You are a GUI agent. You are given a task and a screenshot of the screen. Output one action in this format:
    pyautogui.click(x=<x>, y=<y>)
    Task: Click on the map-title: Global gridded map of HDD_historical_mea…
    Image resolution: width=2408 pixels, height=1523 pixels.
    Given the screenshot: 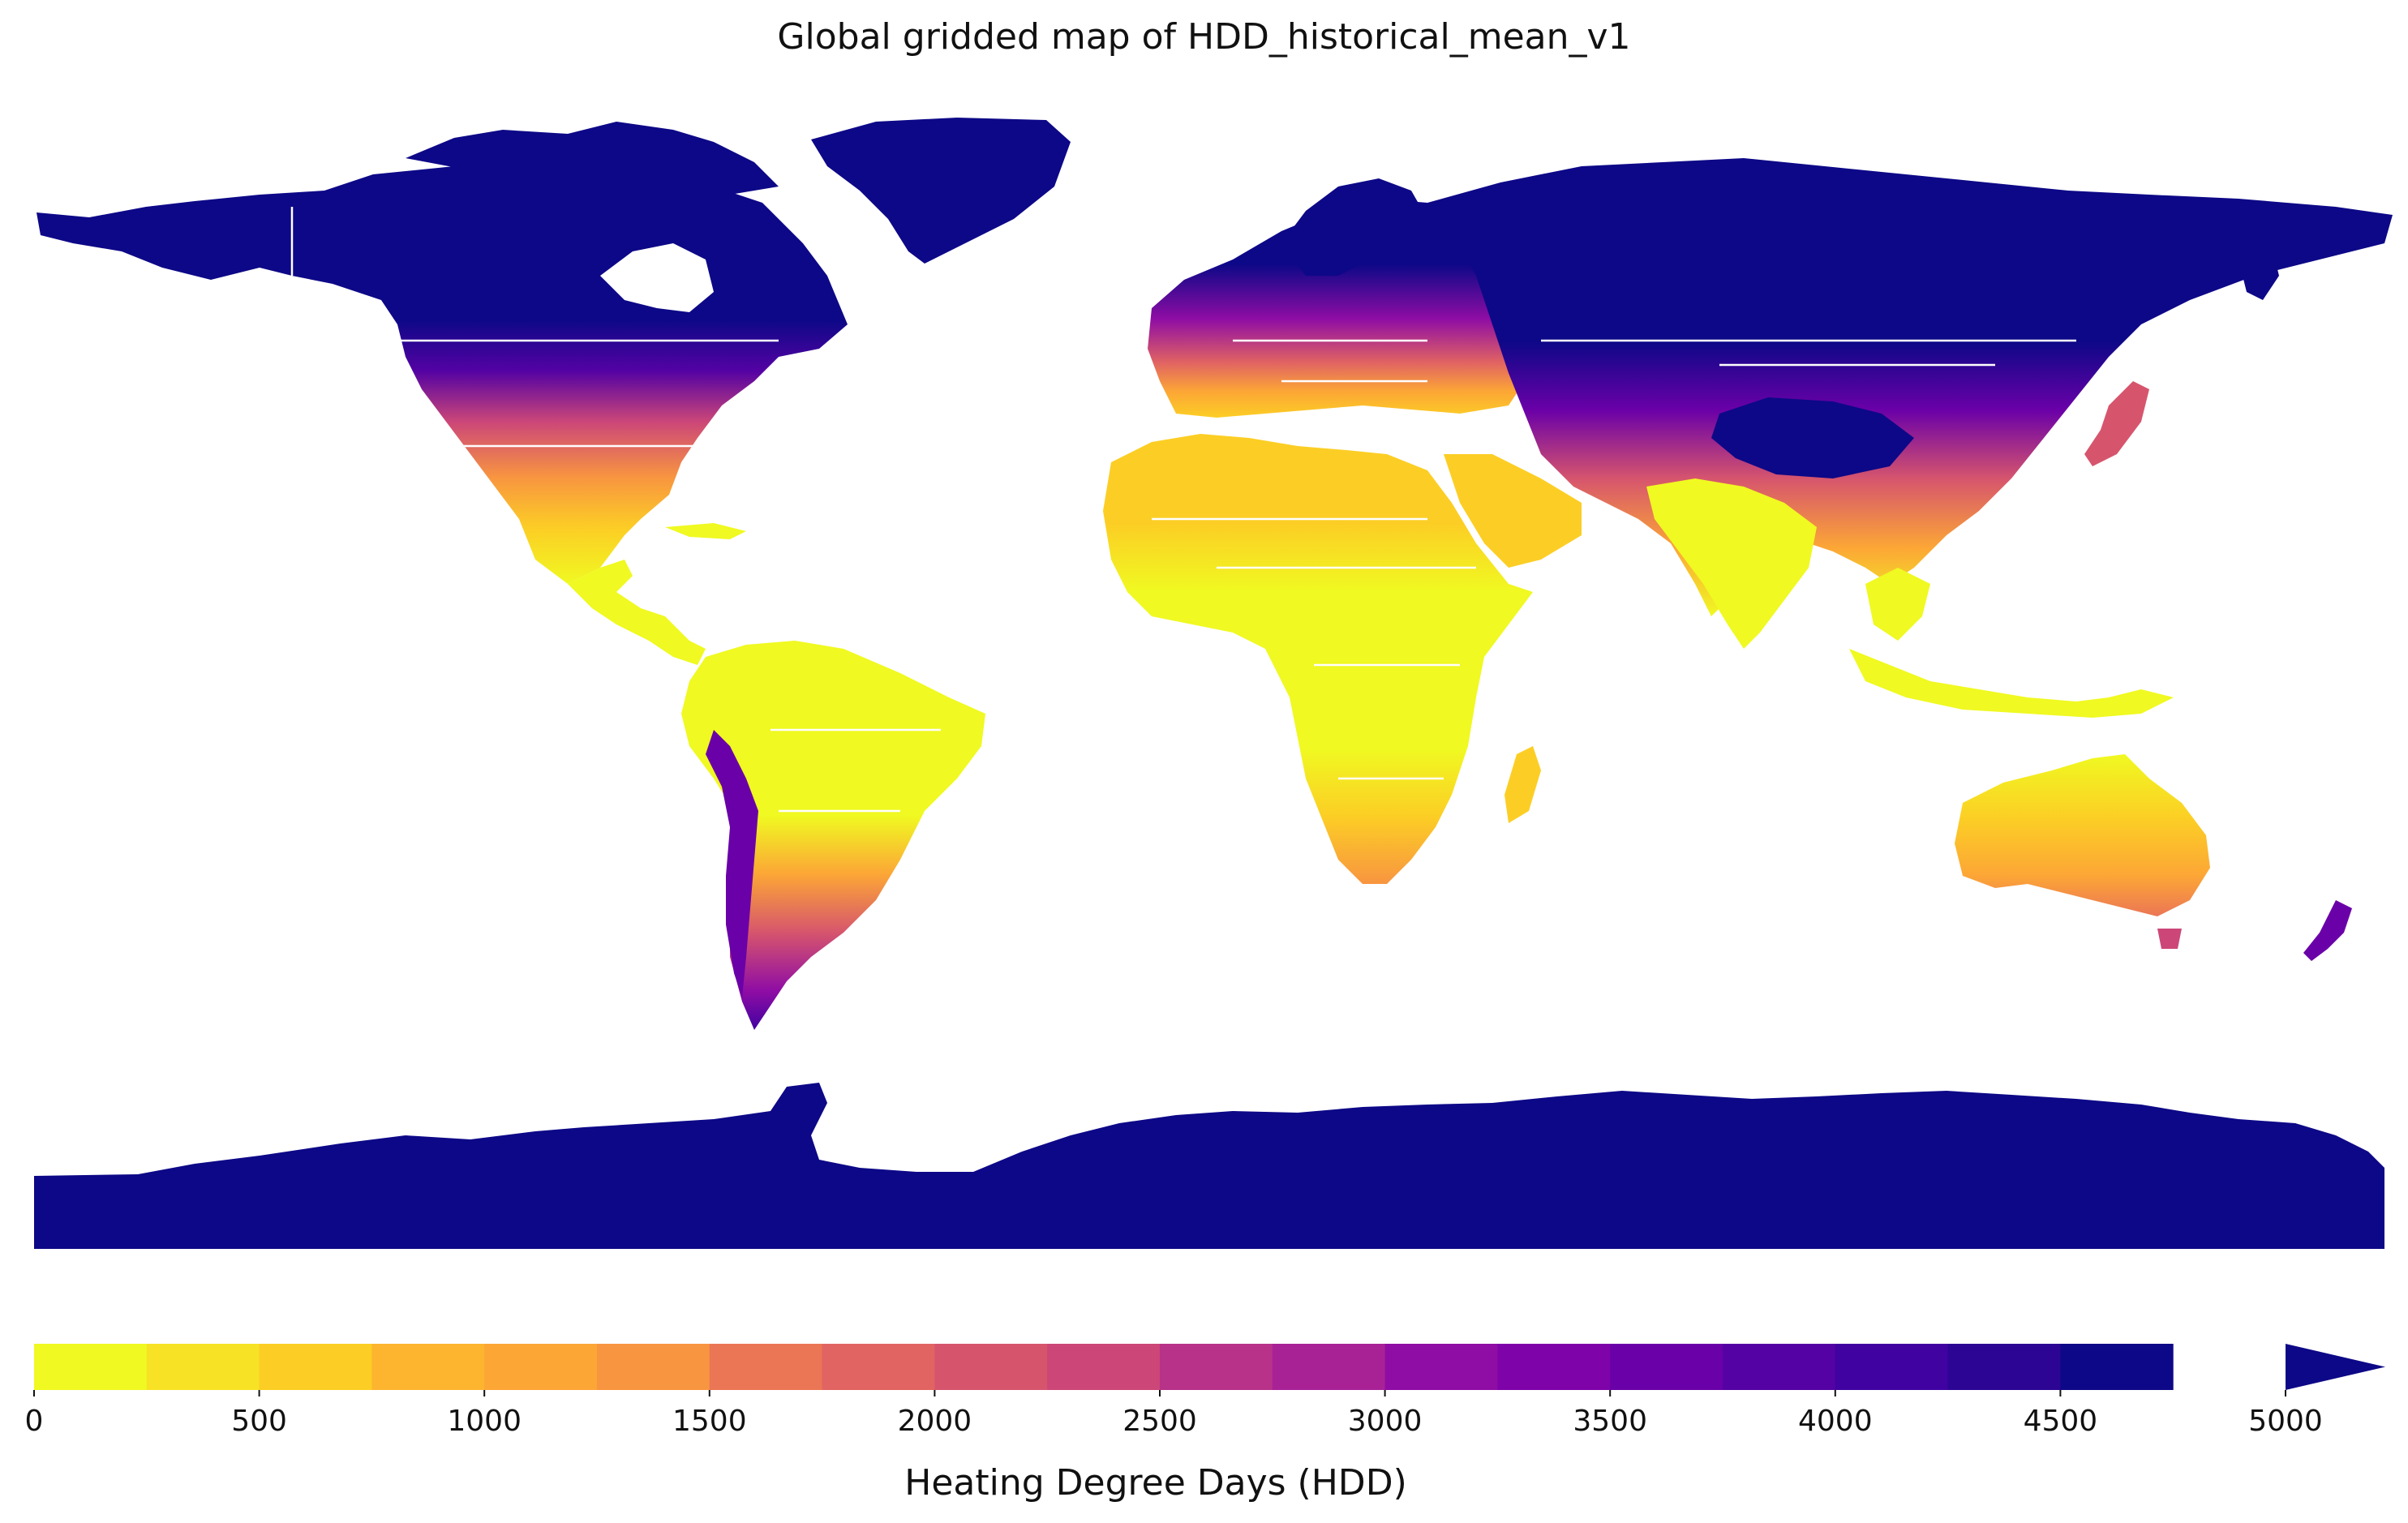 What is the action you would take?
    pyautogui.click(x=1204, y=37)
    